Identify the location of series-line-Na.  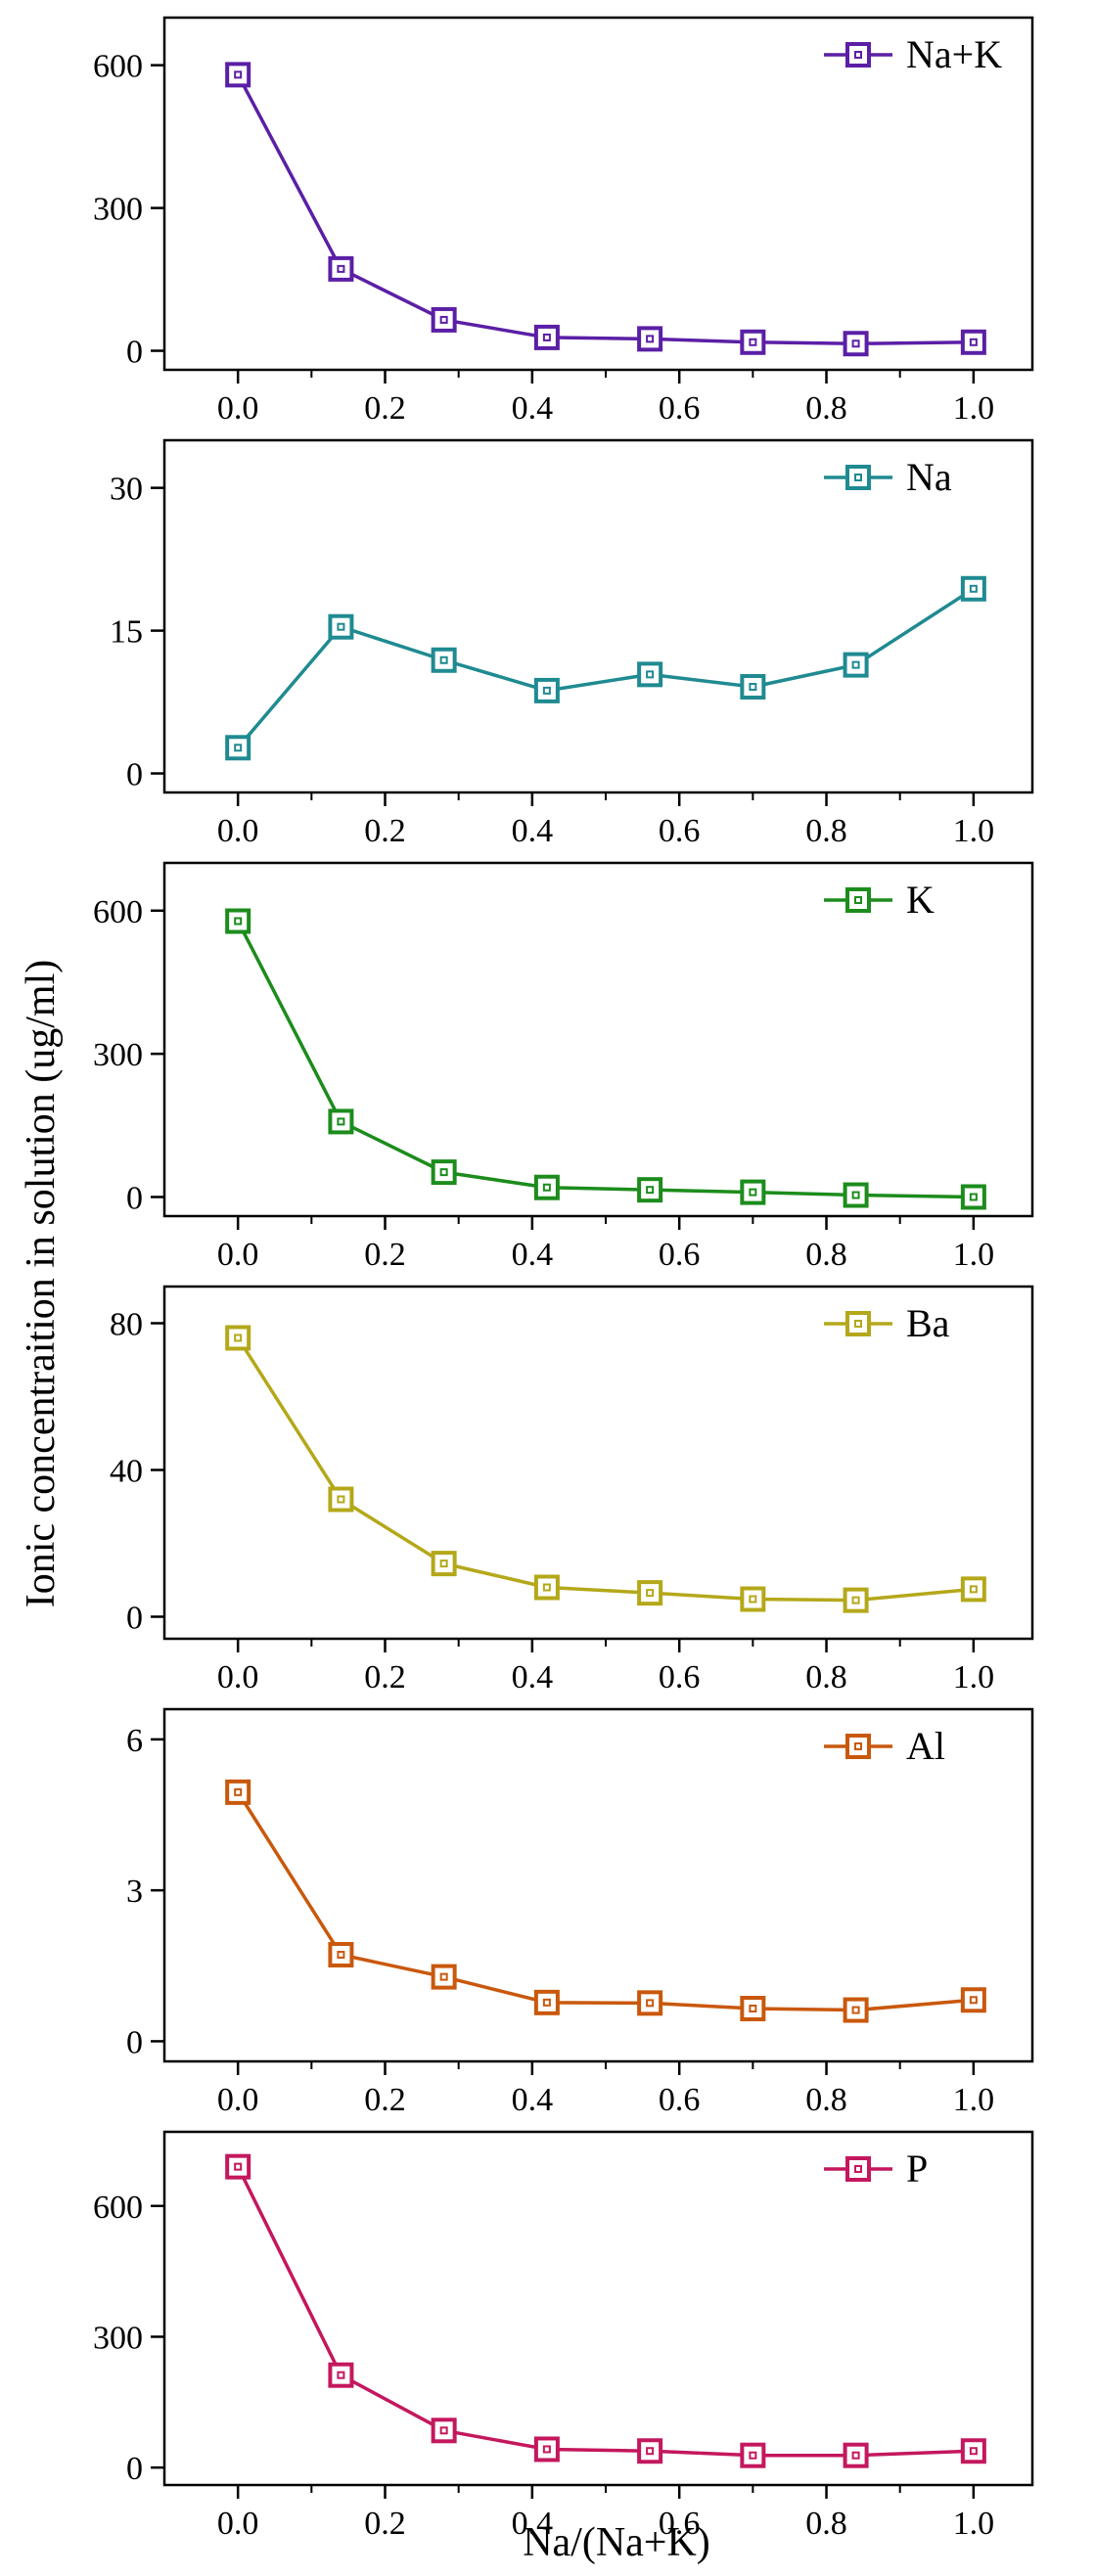
(605, 668).